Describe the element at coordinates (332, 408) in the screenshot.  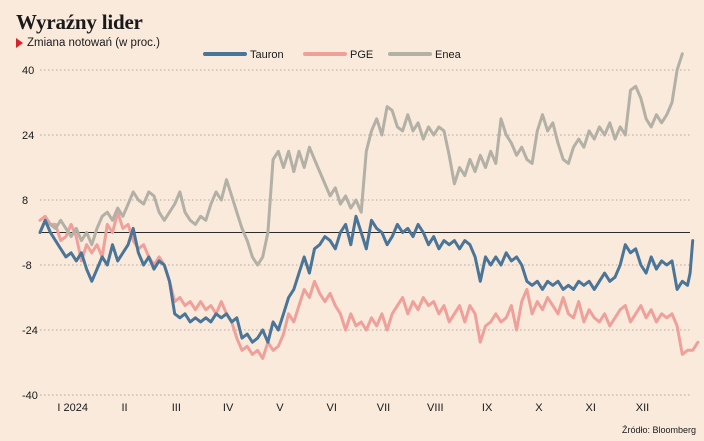
I see `x-tick-label: VI` at that location.